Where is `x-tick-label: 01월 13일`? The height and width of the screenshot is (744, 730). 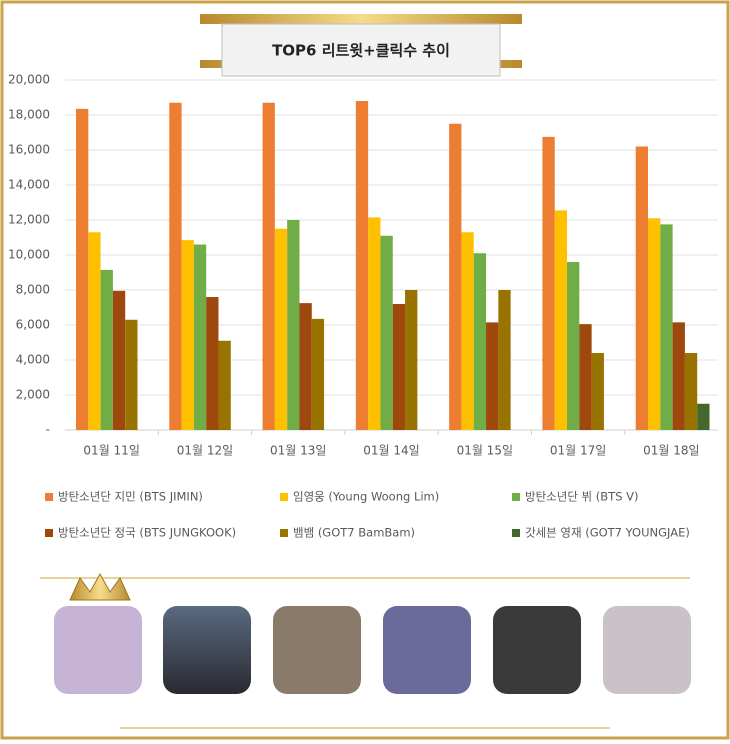
x-tick-label: 01월 13일 is located at coordinates (298, 451).